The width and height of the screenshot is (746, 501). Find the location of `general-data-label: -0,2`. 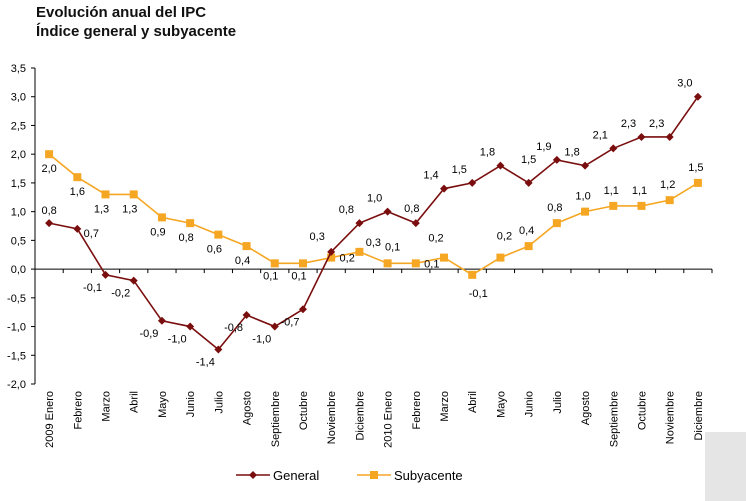

general-data-label: -0,2 is located at coordinates (120, 294).